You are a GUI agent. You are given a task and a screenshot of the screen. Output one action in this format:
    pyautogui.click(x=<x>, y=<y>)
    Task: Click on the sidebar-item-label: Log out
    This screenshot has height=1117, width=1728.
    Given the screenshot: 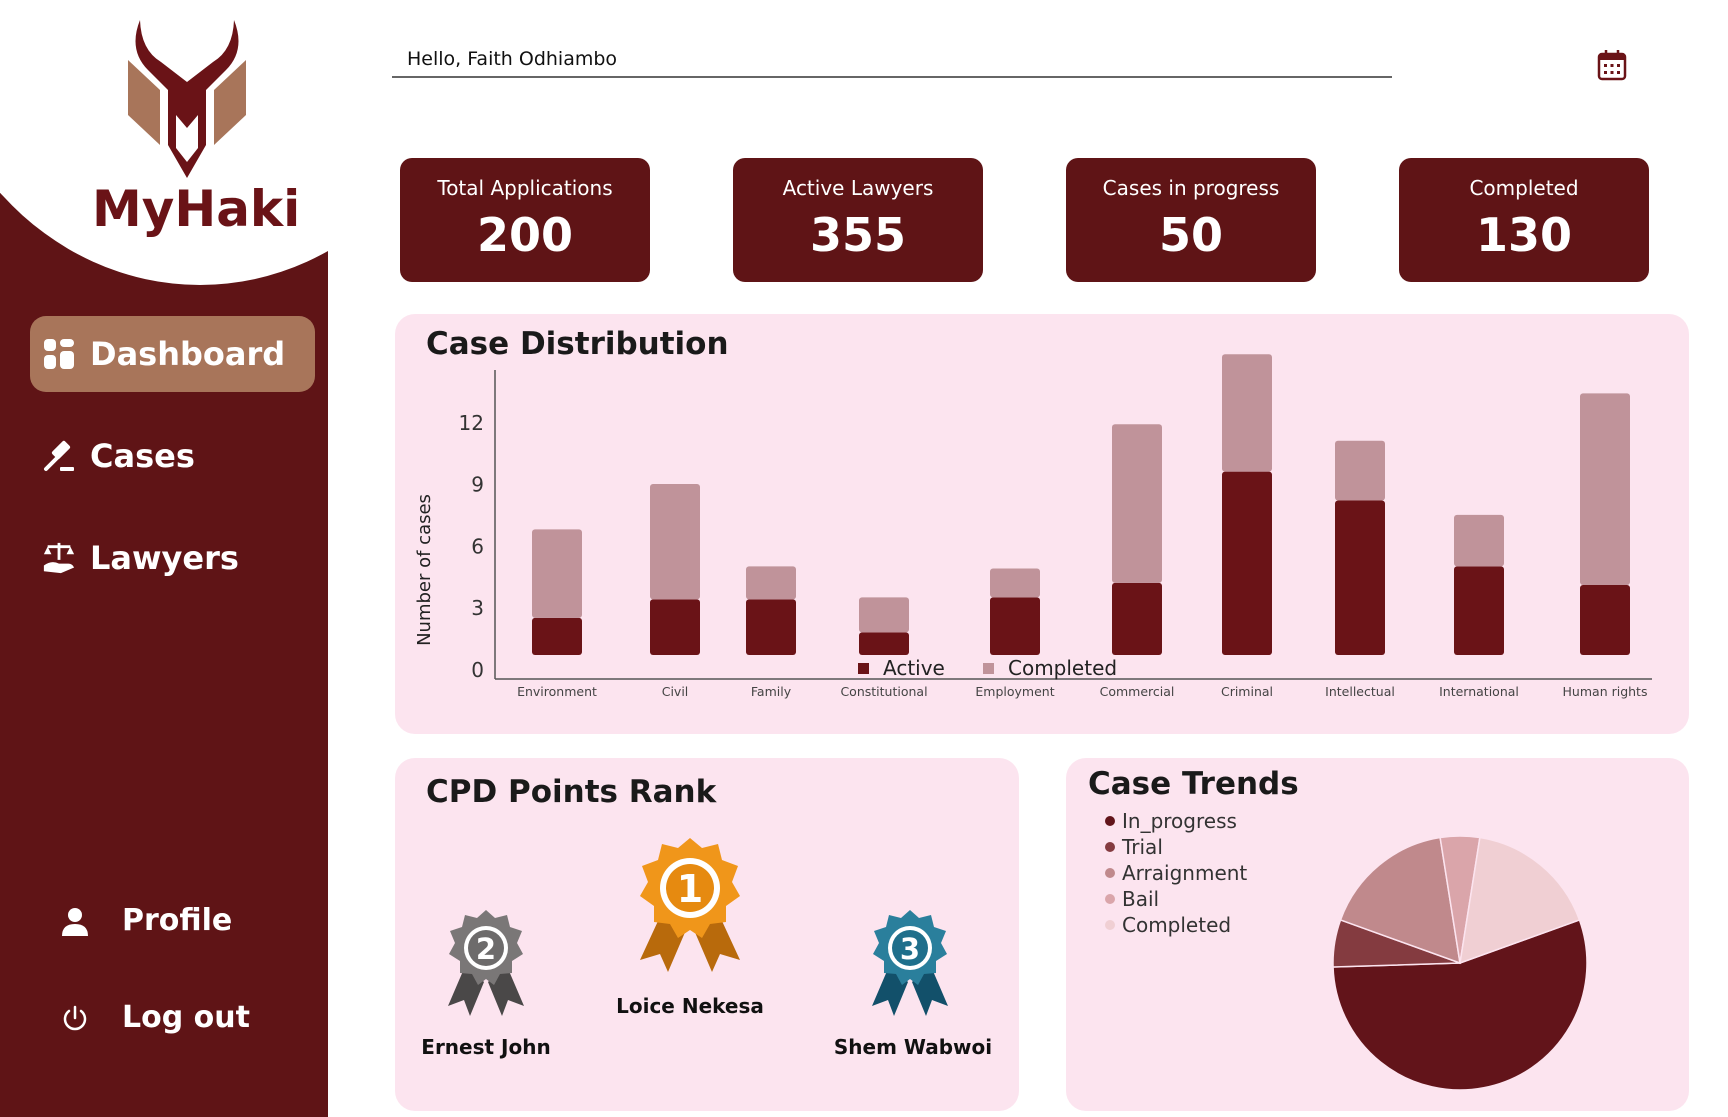 What is the action you would take?
    pyautogui.click(x=186, y=1017)
    